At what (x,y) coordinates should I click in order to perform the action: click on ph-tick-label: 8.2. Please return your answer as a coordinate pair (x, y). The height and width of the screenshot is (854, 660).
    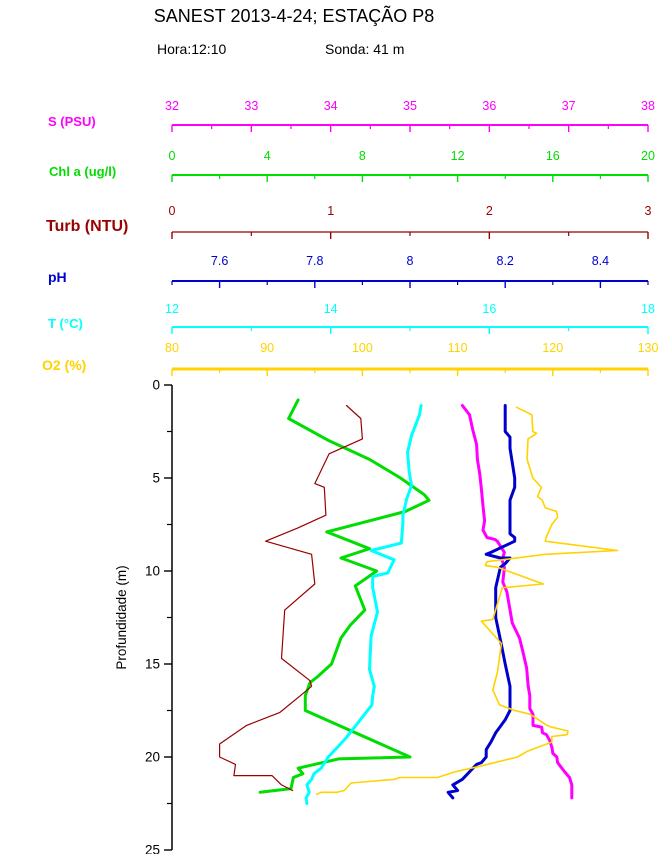
    Looking at the image, I should click on (505, 261).